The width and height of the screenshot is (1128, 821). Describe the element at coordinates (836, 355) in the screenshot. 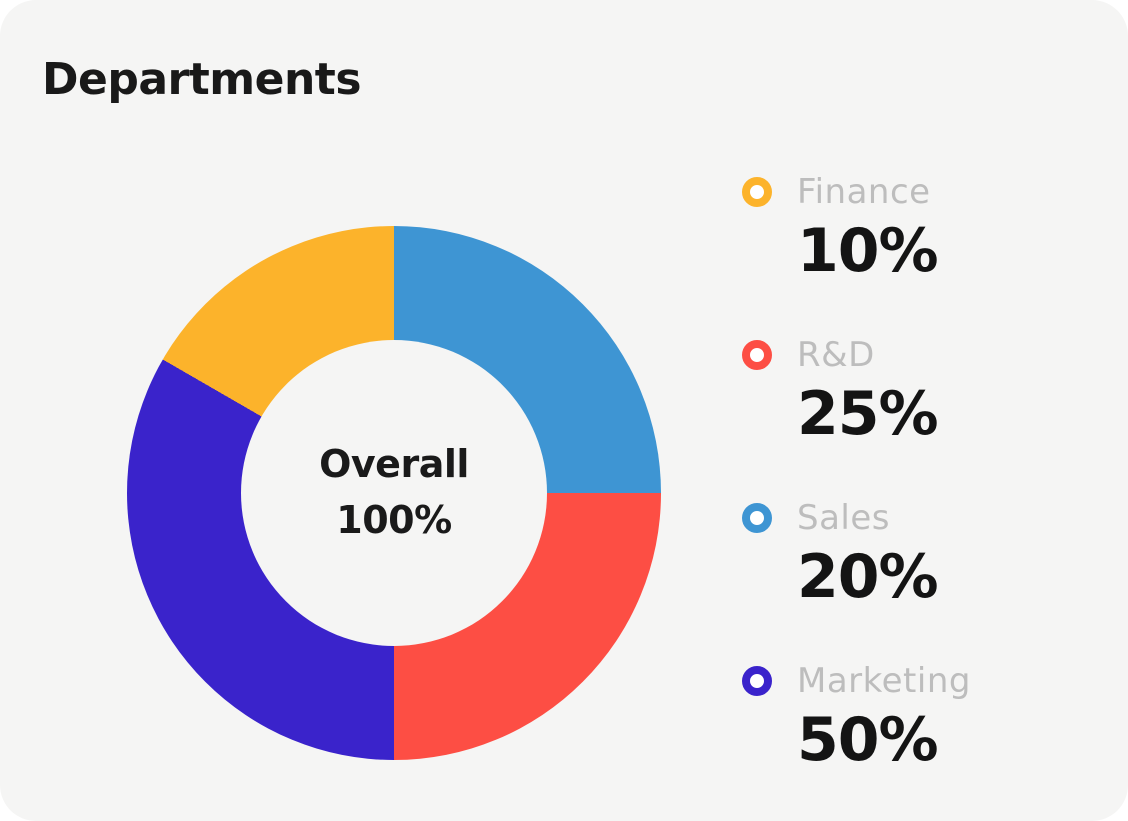

I see `legend-label-rnd: R&D` at that location.